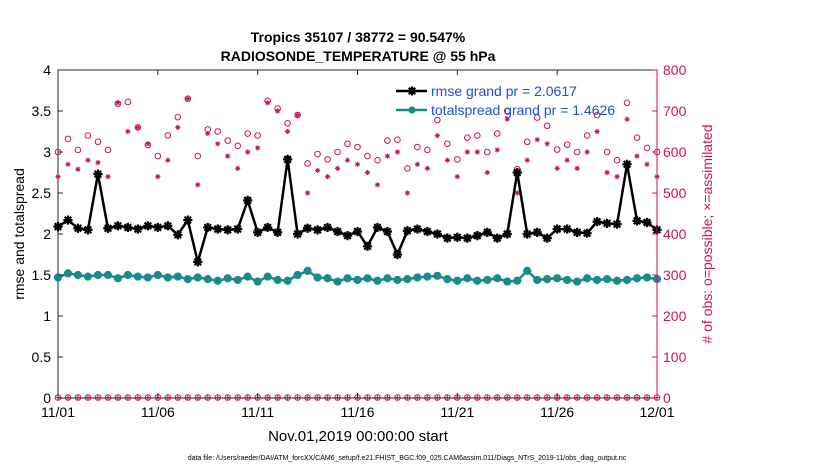  Describe the element at coordinates (158, 412) in the screenshot. I see `x-tick-label: 11/06` at that location.